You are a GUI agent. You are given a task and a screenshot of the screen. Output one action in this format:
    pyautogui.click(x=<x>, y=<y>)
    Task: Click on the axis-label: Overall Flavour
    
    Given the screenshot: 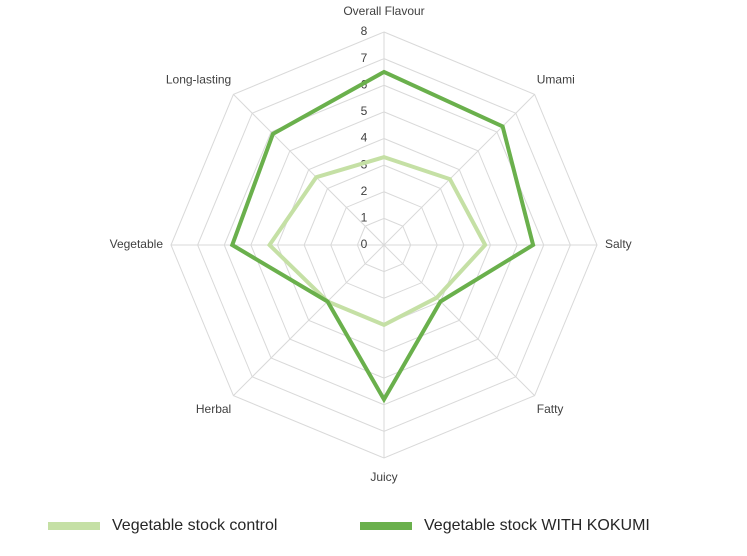 What is the action you would take?
    pyautogui.click(x=383, y=11)
    